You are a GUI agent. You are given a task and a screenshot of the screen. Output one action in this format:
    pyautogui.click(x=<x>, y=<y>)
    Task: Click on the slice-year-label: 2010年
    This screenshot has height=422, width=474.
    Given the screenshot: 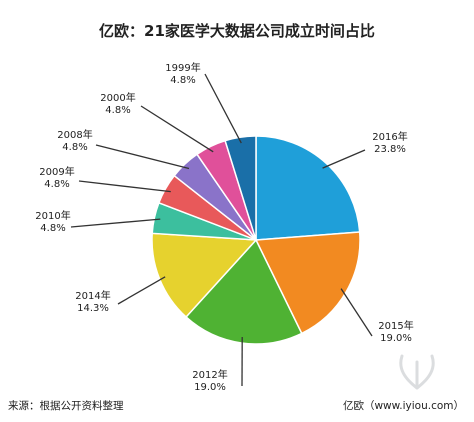 What is the action you would take?
    pyautogui.click(x=52, y=215)
    